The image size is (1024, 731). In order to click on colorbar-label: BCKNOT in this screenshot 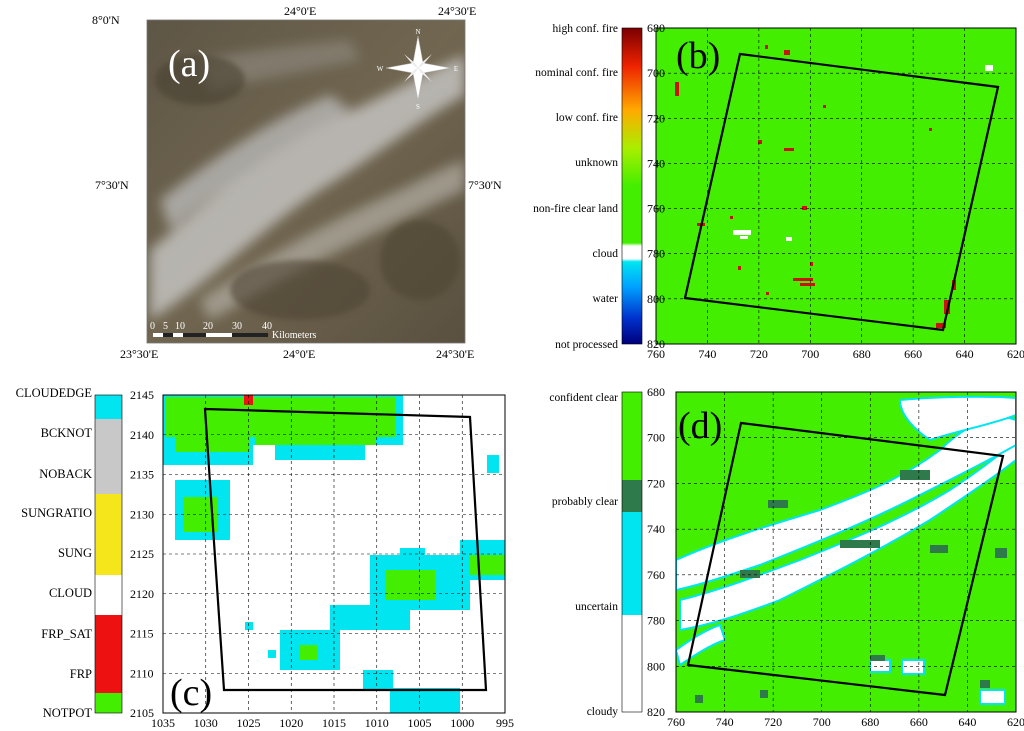, I will do `click(67, 433)`.